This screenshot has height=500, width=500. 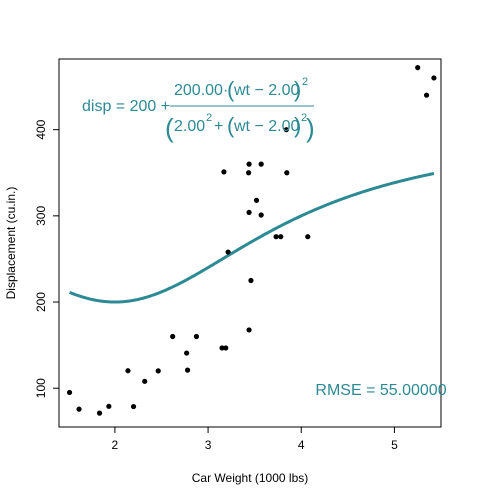 I want to click on formula-denominator-base: 2.00, so click(x=189, y=126).